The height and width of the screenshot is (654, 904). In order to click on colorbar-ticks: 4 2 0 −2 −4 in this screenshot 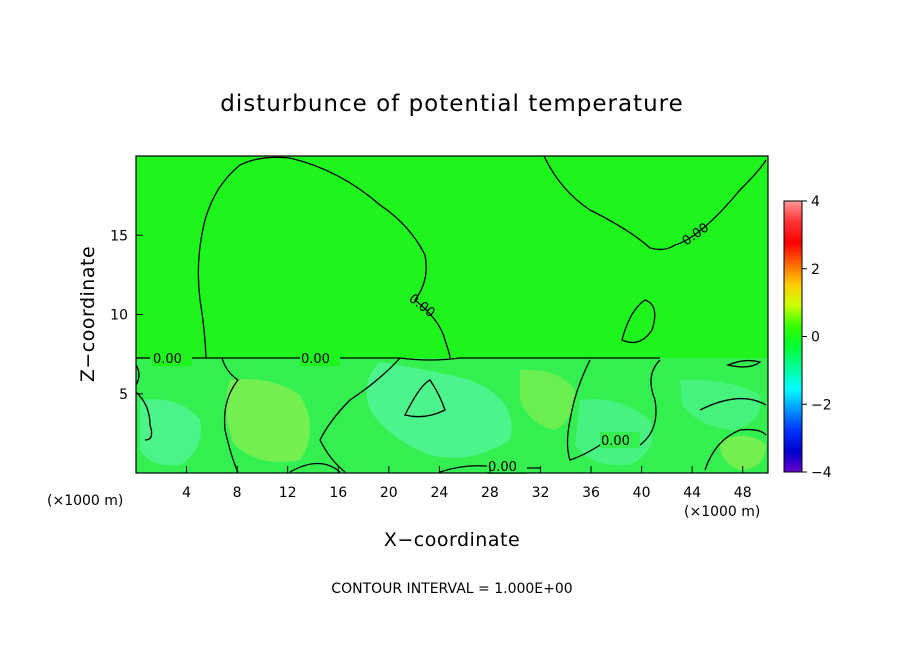, I will do `click(817, 337)`.